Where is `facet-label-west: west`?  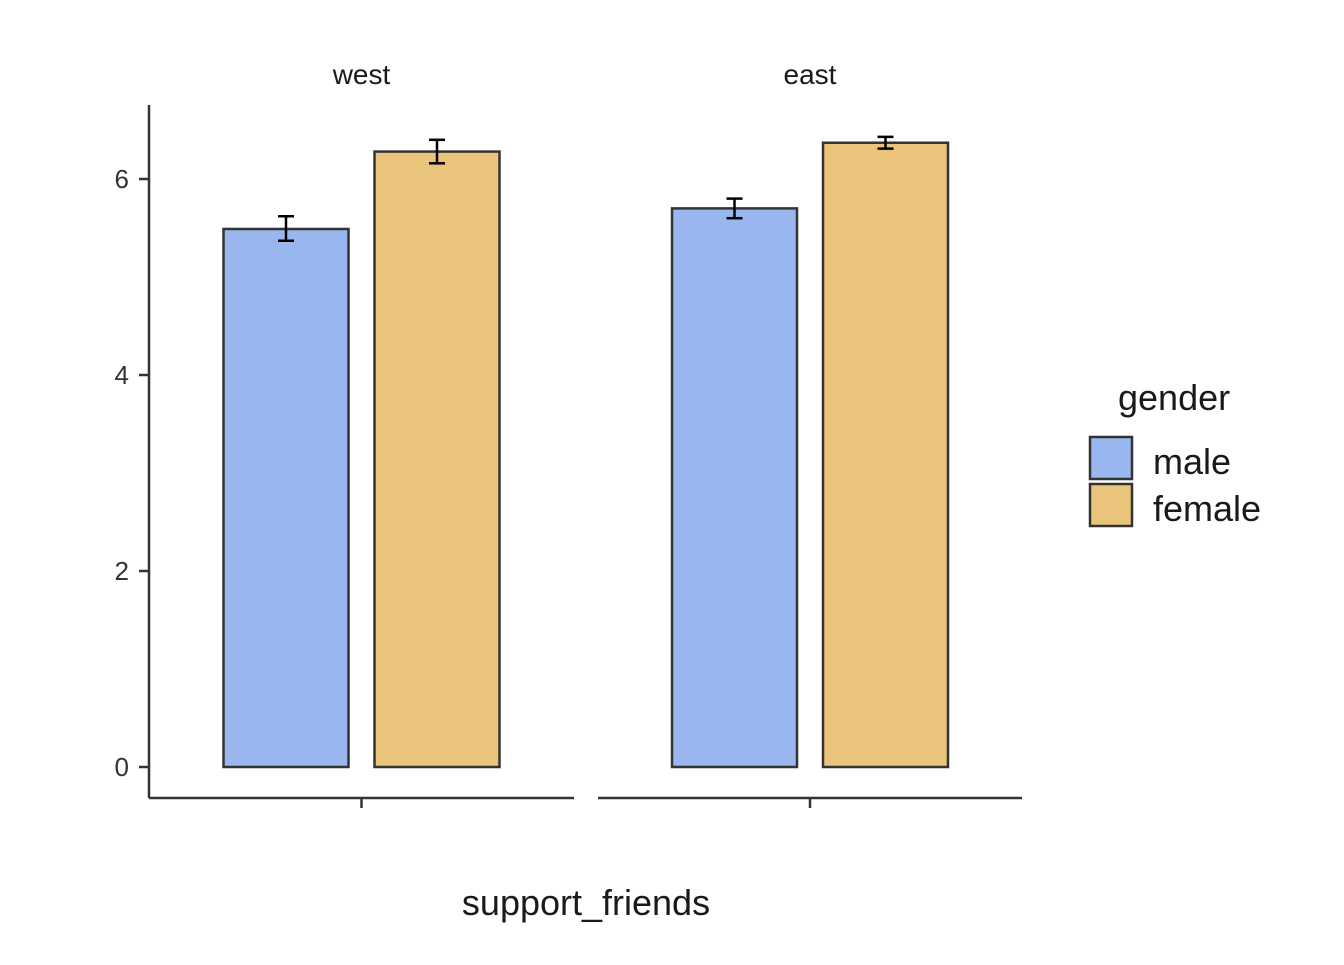 facet-label-west: west is located at coordinates (361, 74).